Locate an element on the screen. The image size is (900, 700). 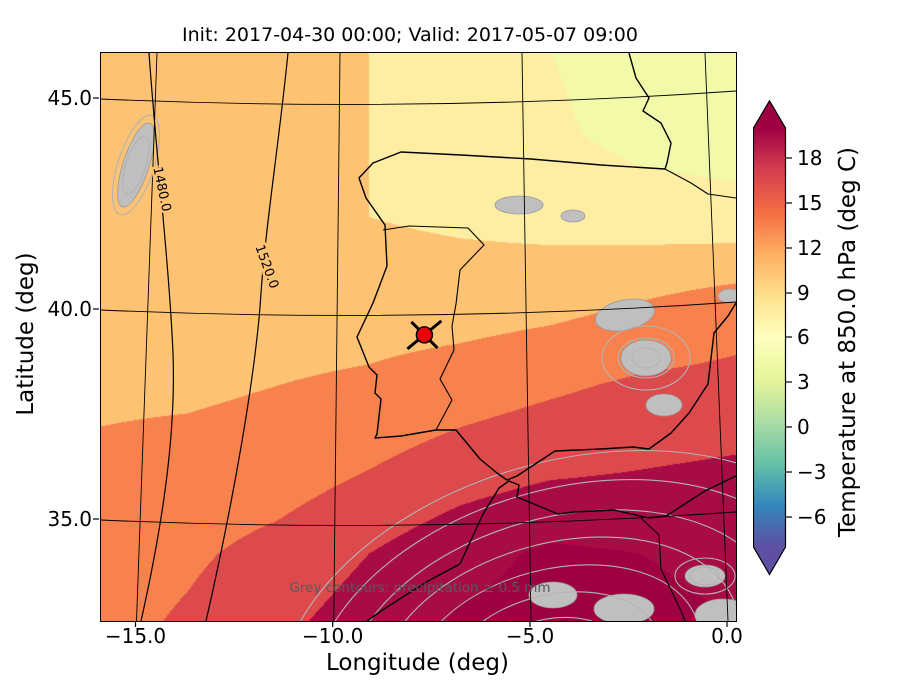
colorbar-tick-label: −6 is located at coordinates (812, 517).